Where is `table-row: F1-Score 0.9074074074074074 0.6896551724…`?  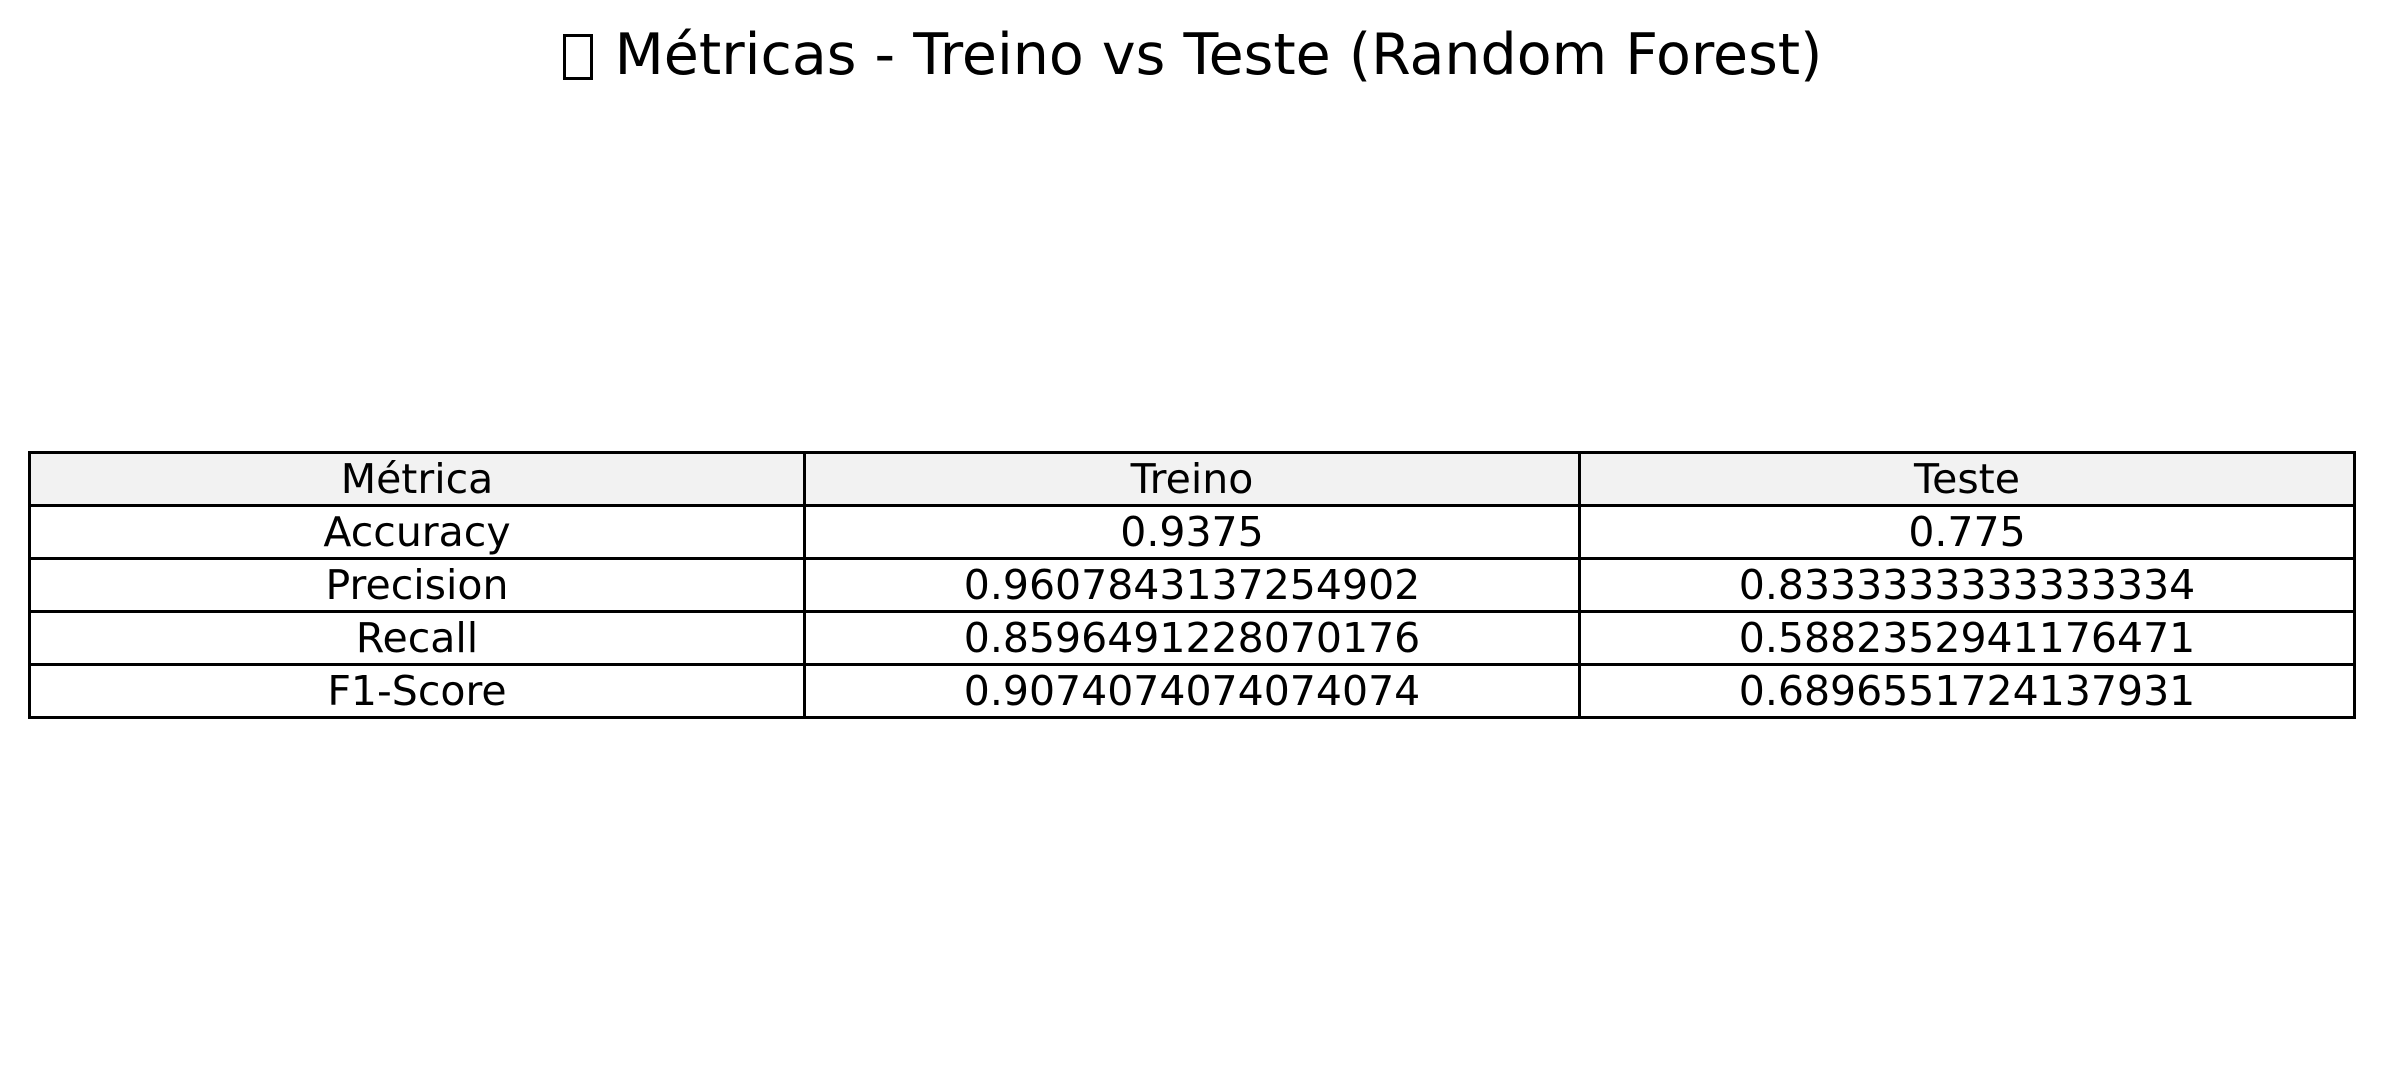
table-row: F1-Score 0.9074074074074074 0.6896551724… is located at coordinates (1192, 691).